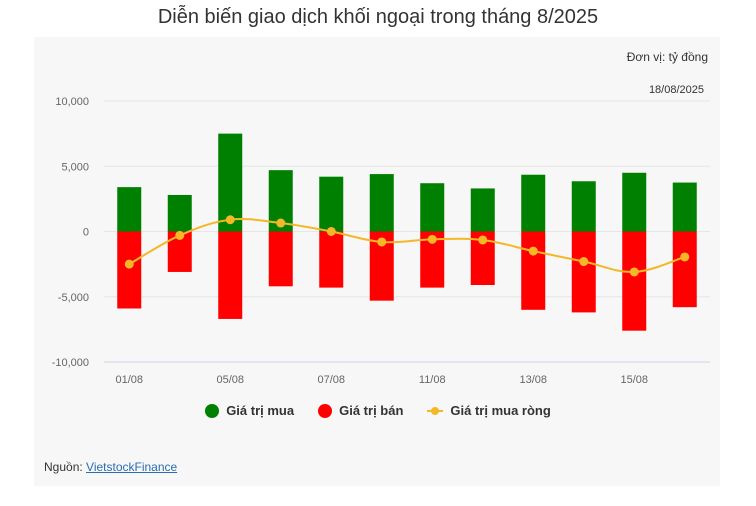 Image resolution: width=756 pixels, height=506 pixels. I want to click on x-tick-label: 11/08, so click(432, 380).